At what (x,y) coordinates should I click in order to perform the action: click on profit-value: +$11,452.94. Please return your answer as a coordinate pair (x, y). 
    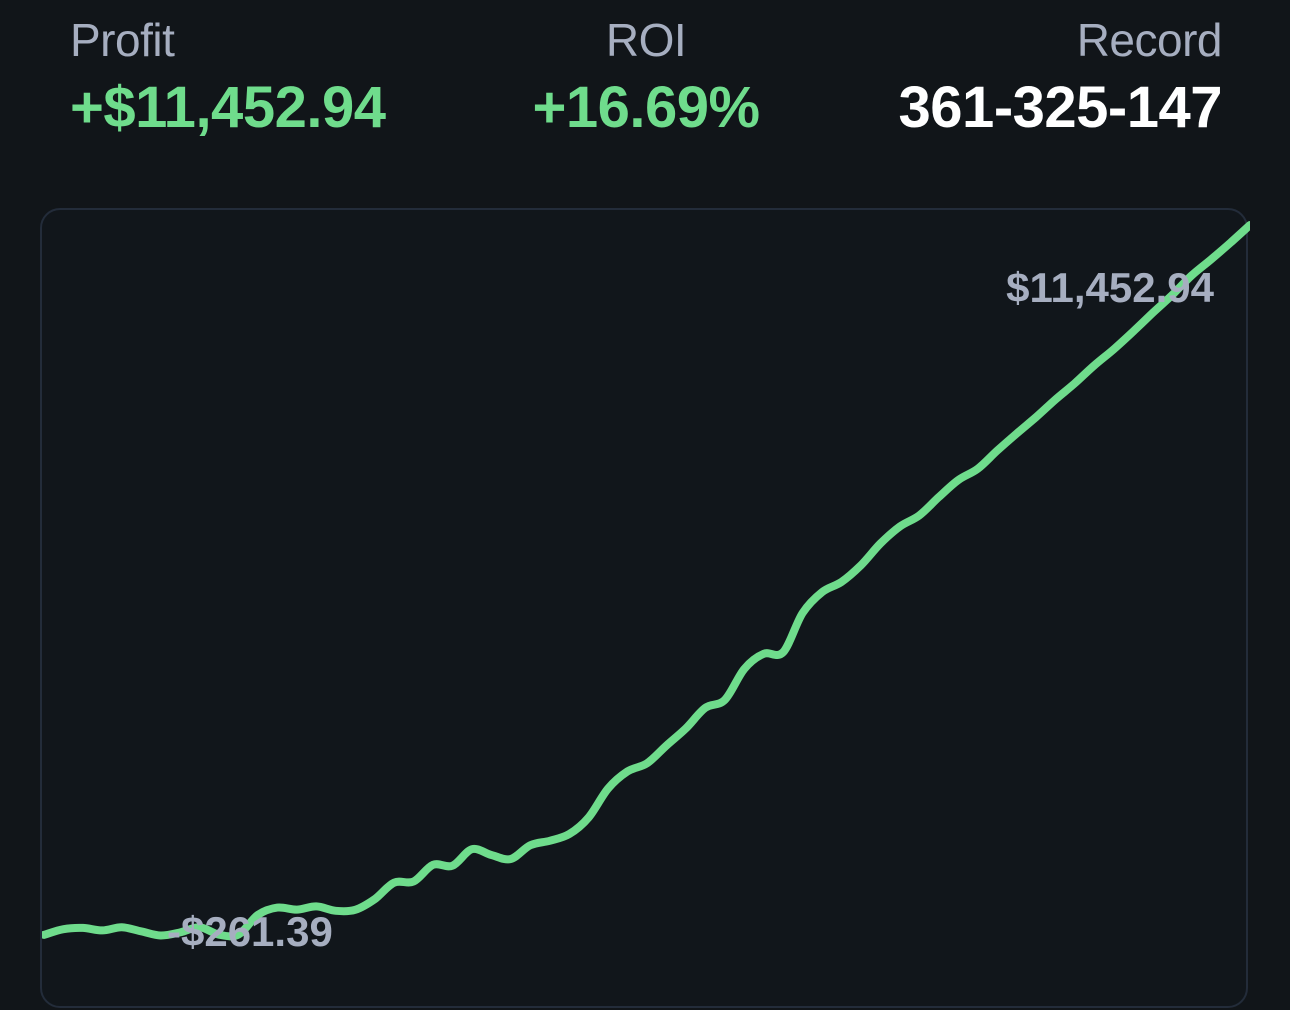
    Looking at the image, I should click on (228, 107).